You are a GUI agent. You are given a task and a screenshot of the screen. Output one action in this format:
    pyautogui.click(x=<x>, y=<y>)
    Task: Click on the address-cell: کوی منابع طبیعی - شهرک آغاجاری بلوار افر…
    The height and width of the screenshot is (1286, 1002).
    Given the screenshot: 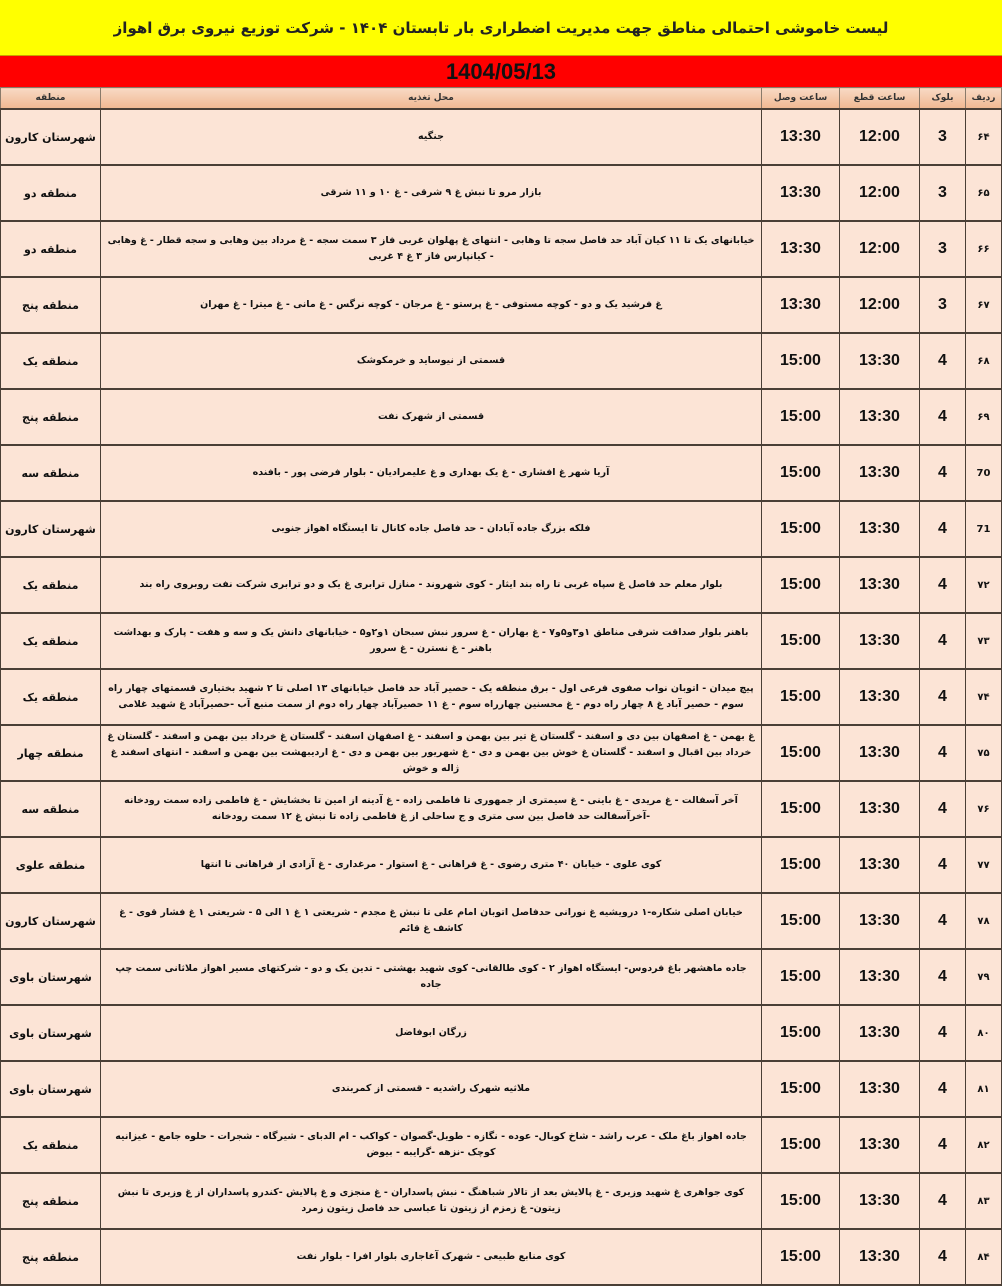 What is the action you would take?
    pyautogui.click(x=431, y=1257)
    